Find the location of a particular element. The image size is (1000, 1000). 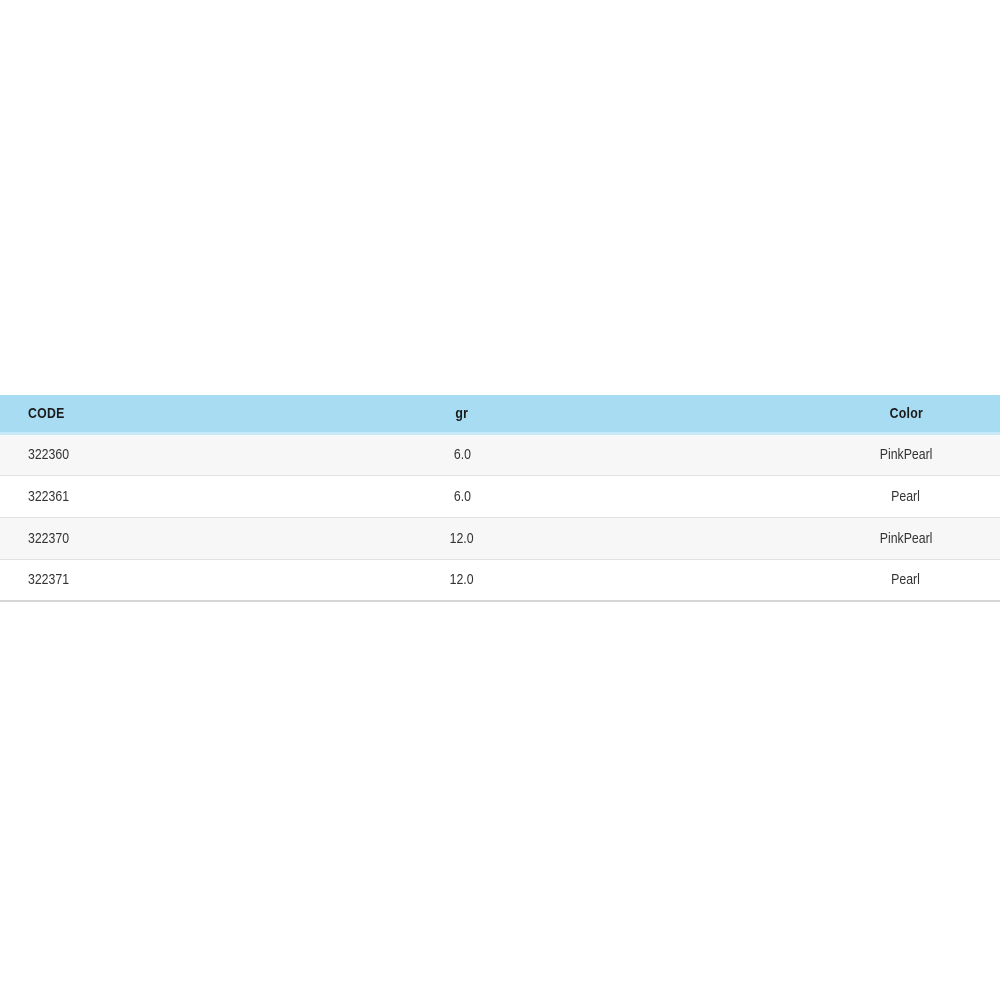

col-header-color-label: Color is located at coordinates (906, 413).